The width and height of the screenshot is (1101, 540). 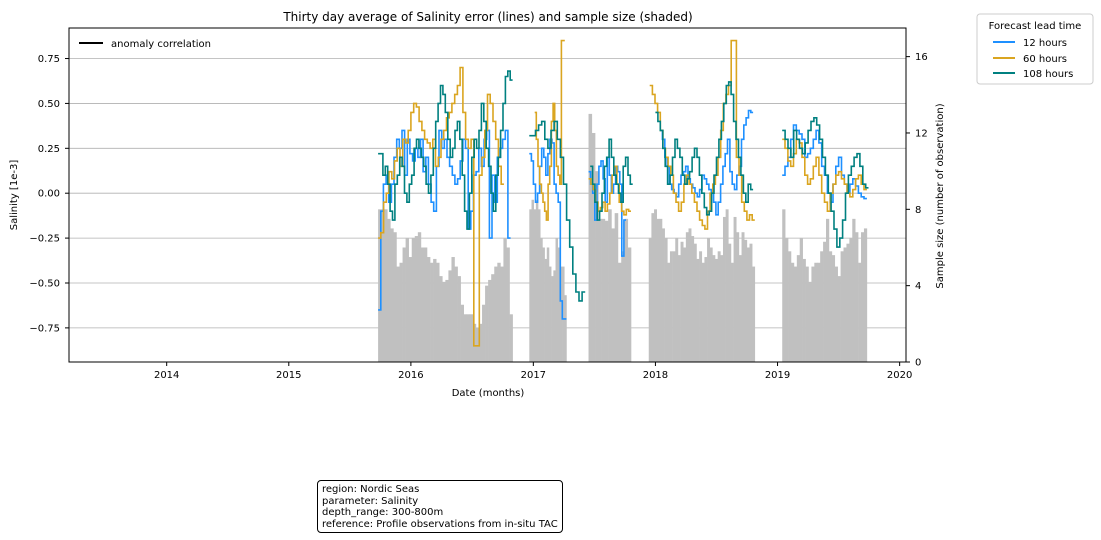 I want to click on y2-tick-label: 16, so click(x=921, y=57).